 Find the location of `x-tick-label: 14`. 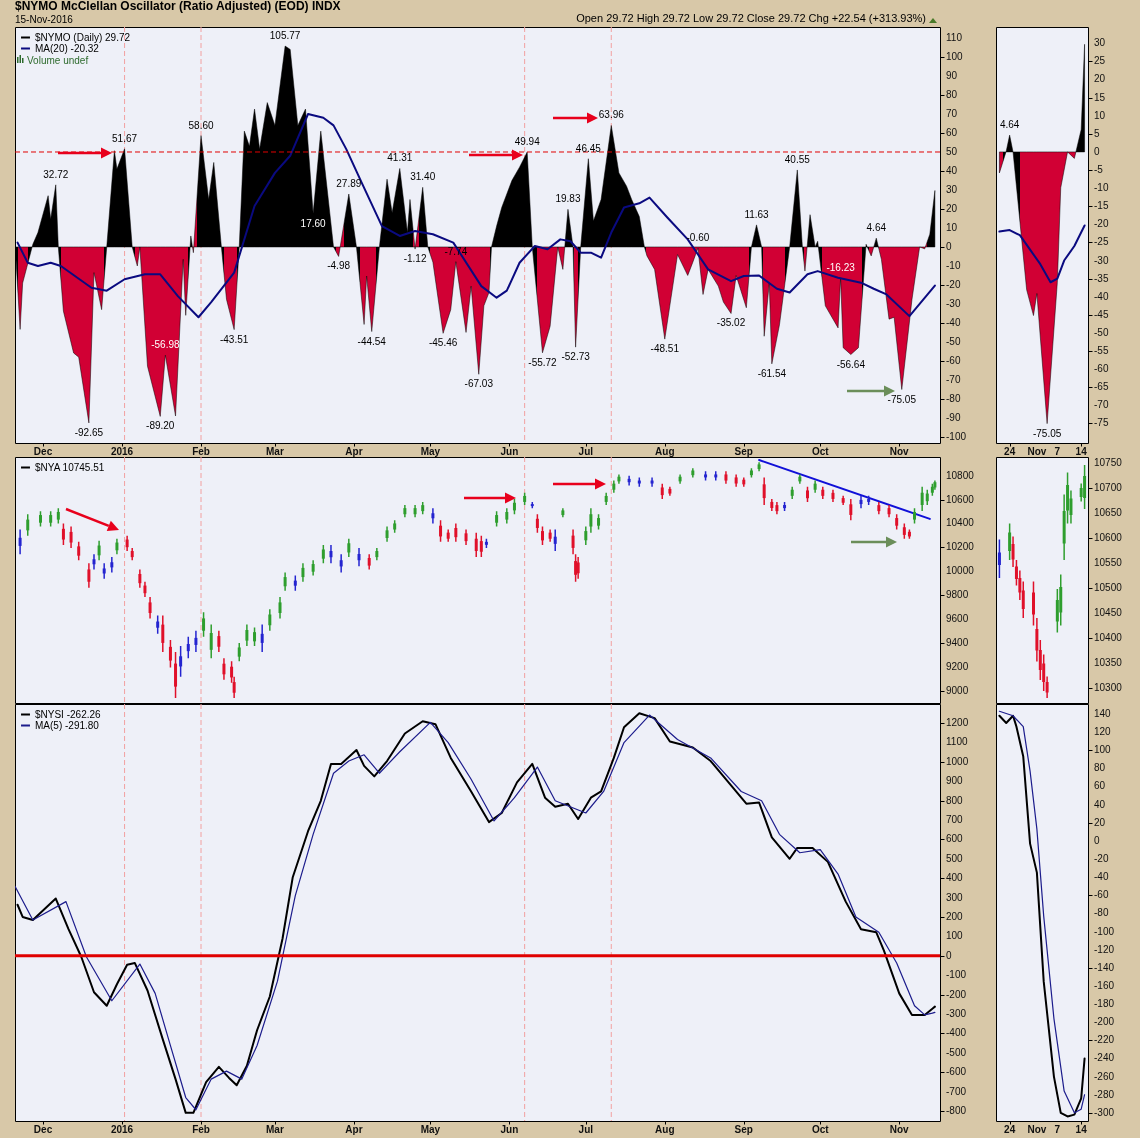

x-tick-label: 14 is located at coordinates (1081, 451).